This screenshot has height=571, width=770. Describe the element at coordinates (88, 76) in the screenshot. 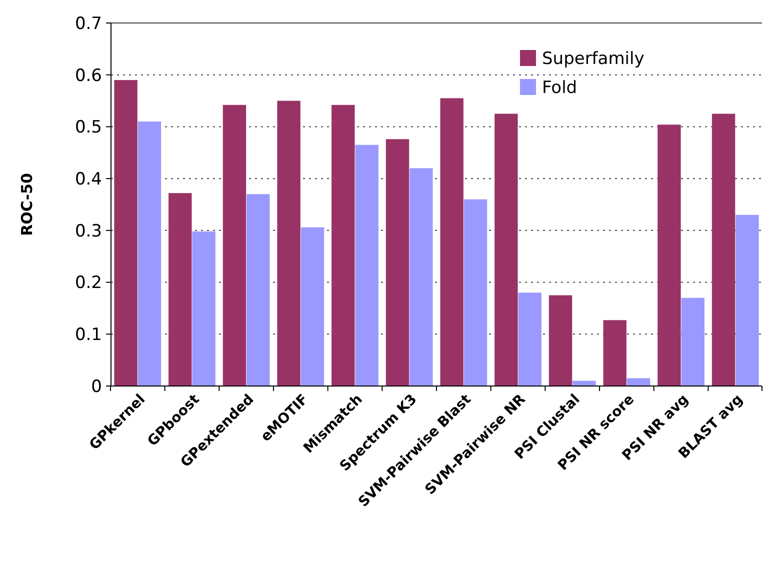

I see `y-tick-label: 0.6` at that location.